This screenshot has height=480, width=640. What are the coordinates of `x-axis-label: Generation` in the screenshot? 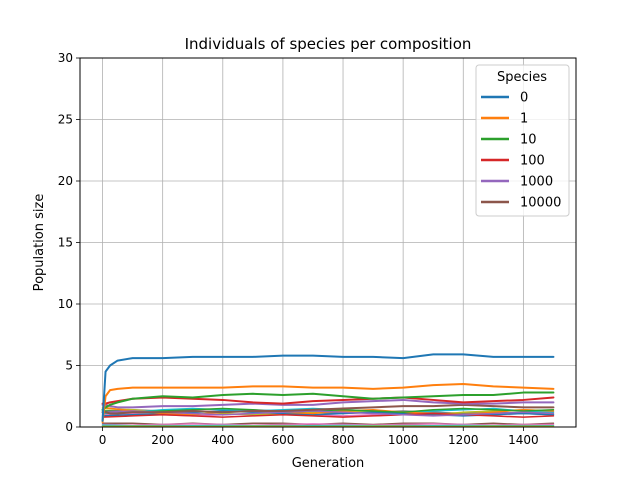 It's located at (328, 463).